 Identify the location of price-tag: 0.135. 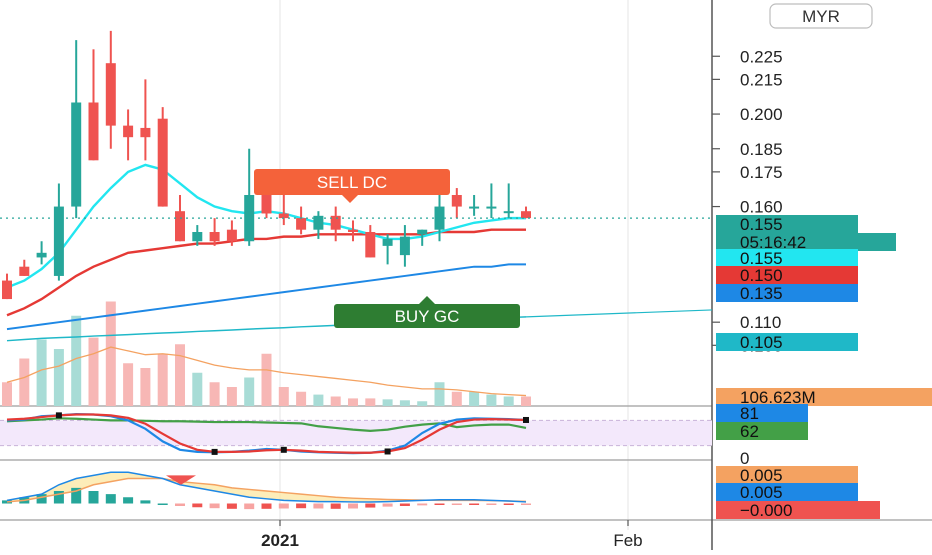
(787, 293).